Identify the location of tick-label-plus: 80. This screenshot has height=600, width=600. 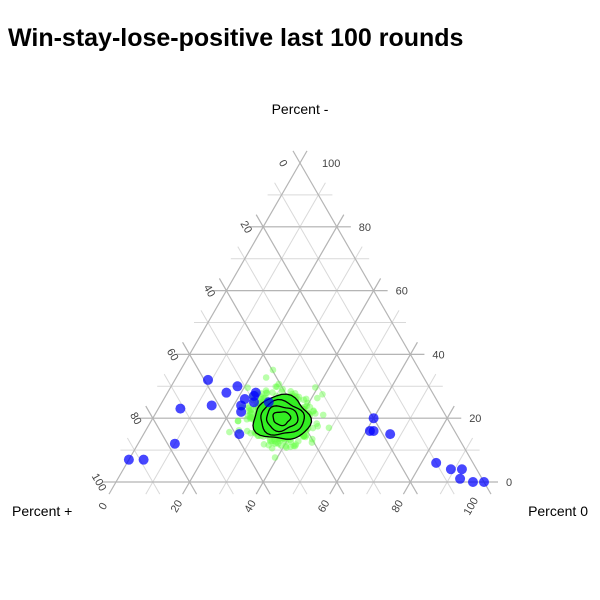
(135, 418).